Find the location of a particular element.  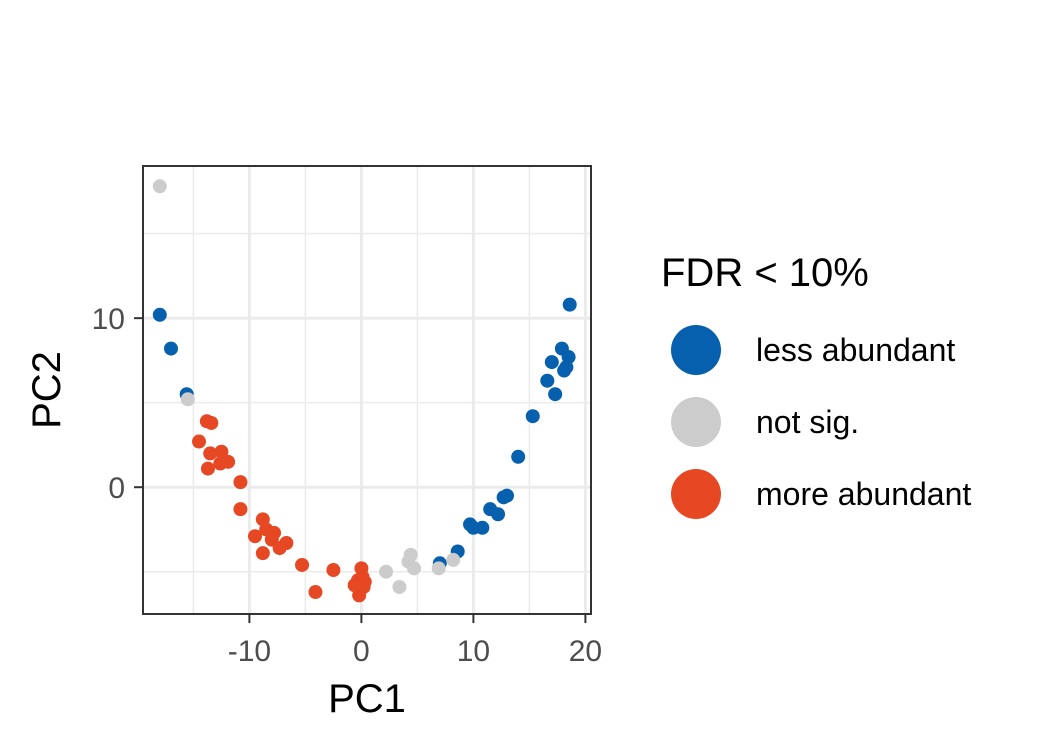

x-axis-title: PC1 is located at coordinates (367, 699).